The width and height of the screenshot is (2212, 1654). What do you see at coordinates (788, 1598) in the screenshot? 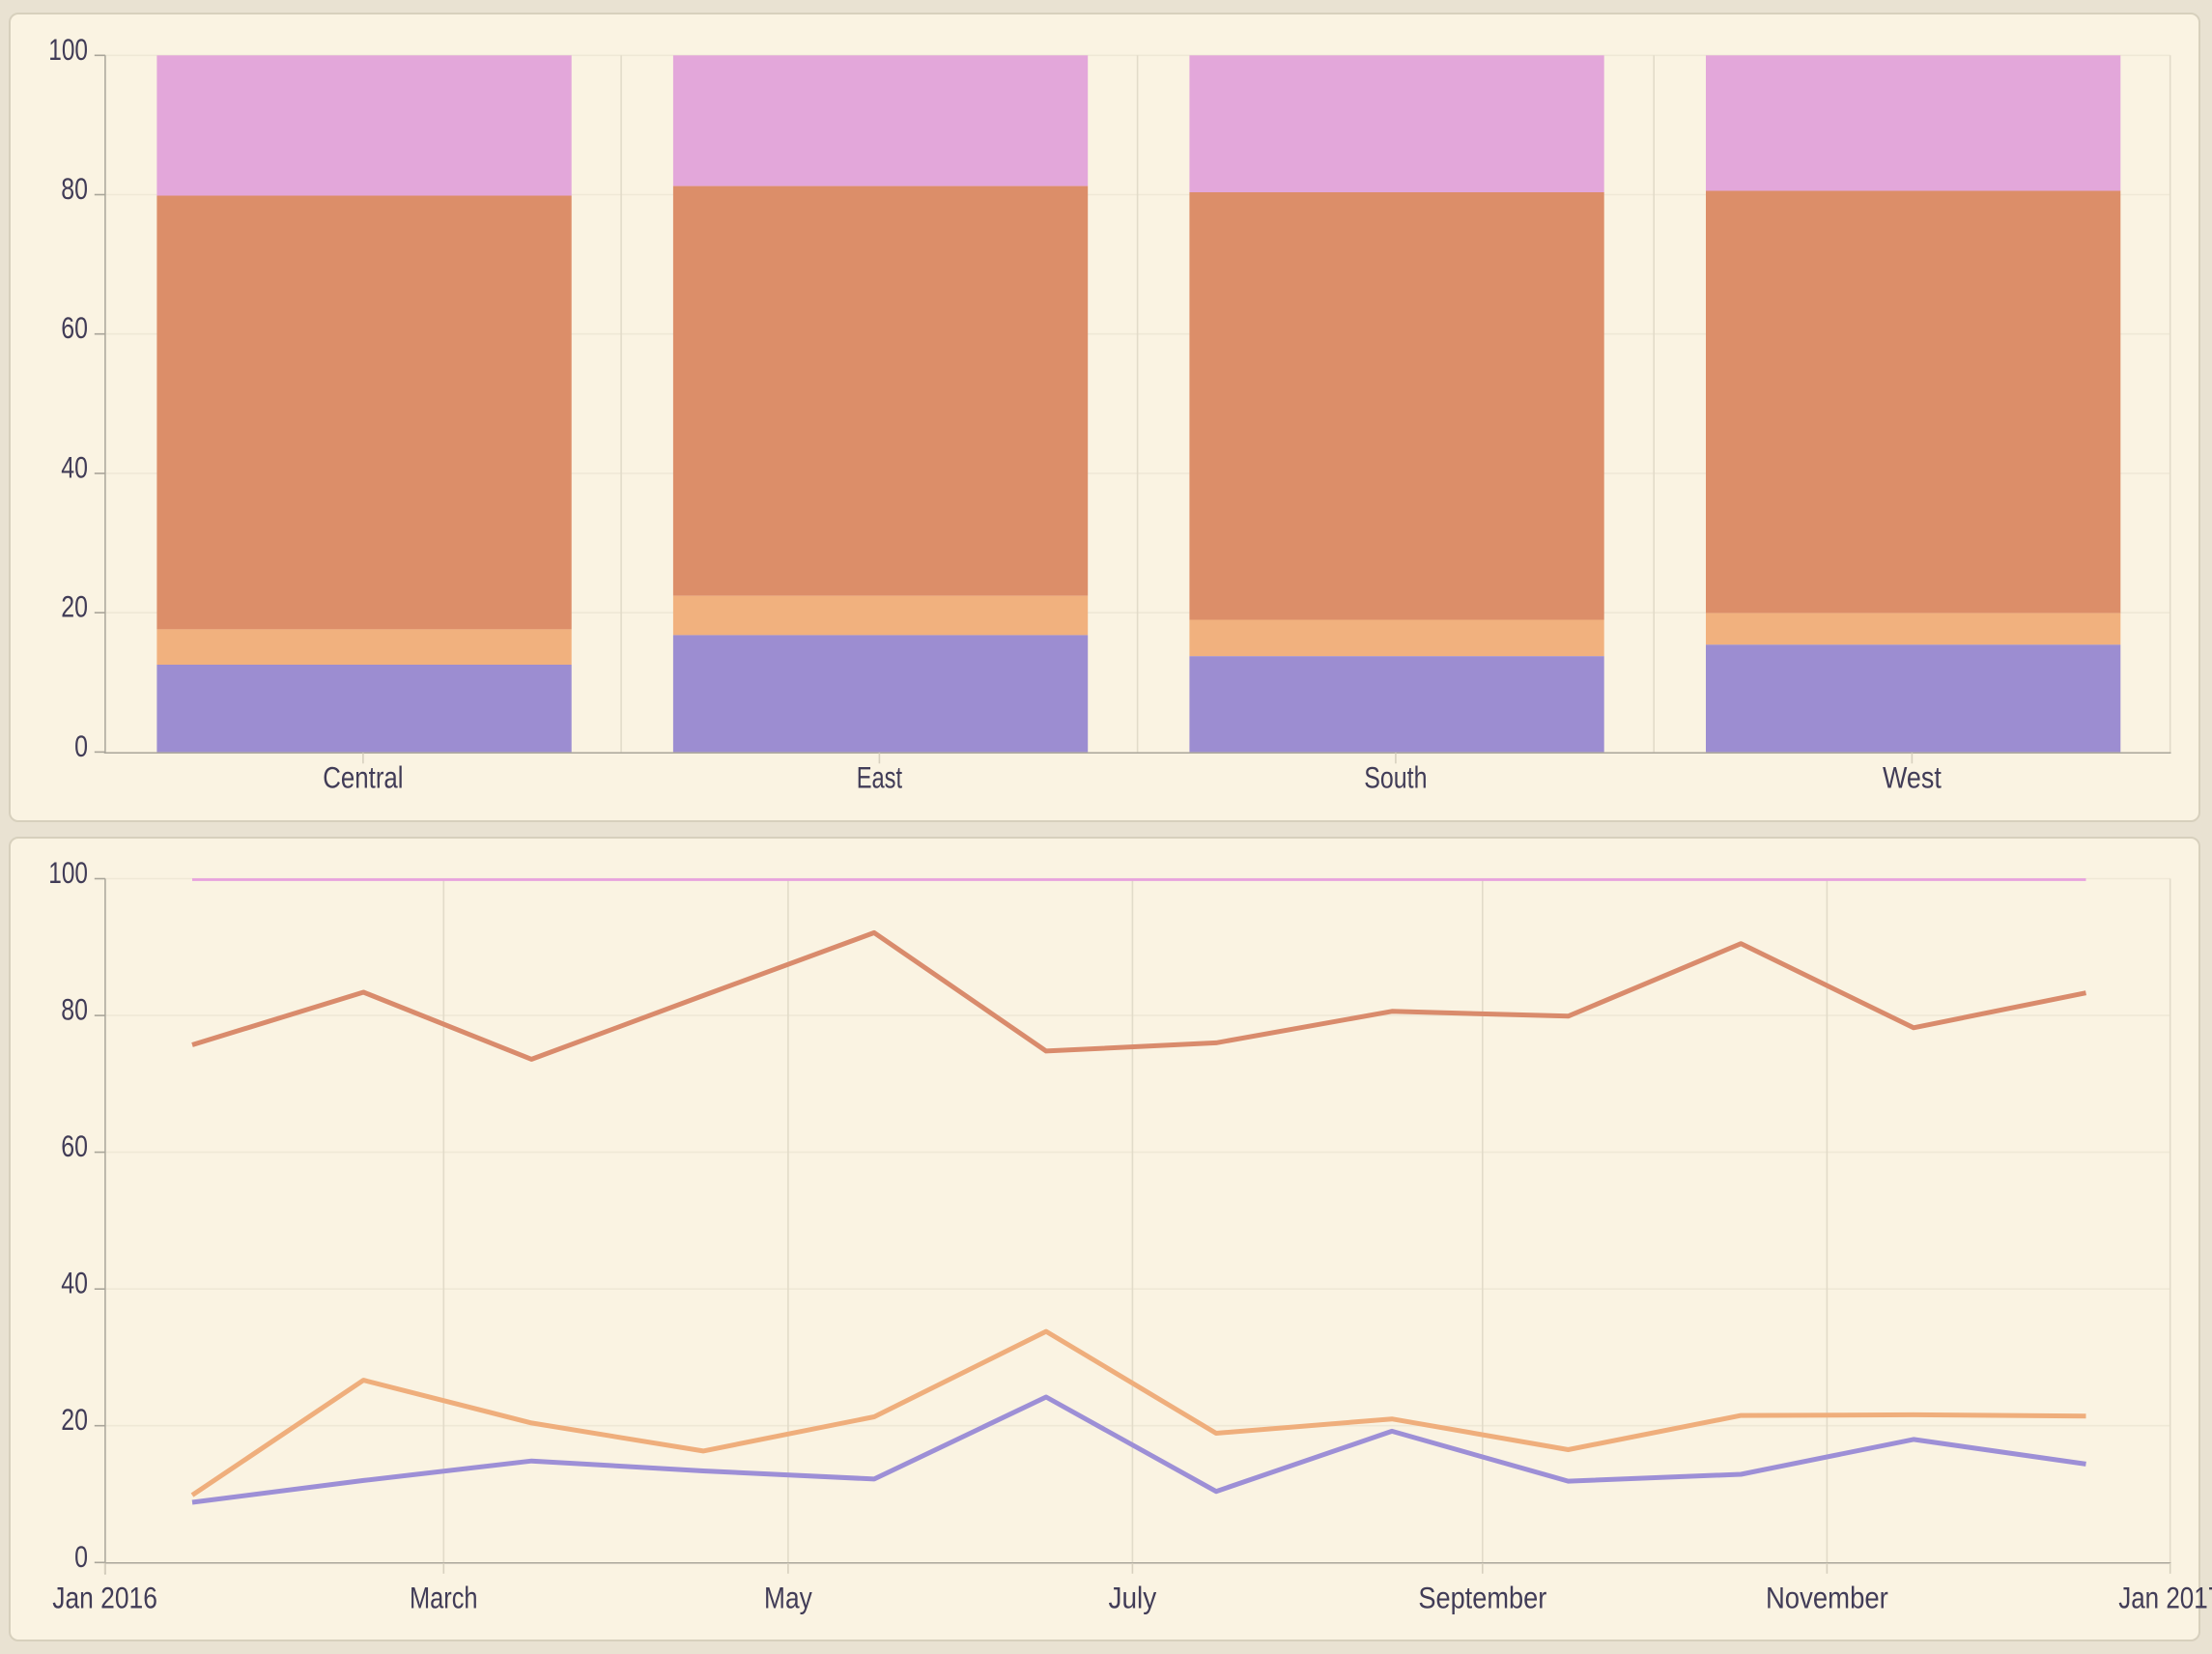
I see `svg-text: May` at bounding box center [788, 1598].